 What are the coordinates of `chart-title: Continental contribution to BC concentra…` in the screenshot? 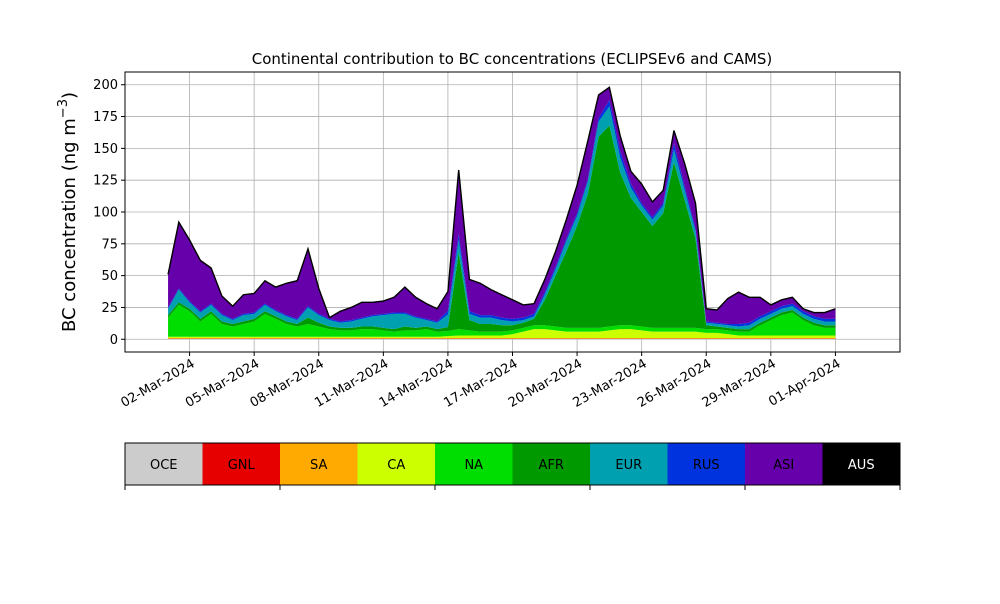 It's located at (512, 59).